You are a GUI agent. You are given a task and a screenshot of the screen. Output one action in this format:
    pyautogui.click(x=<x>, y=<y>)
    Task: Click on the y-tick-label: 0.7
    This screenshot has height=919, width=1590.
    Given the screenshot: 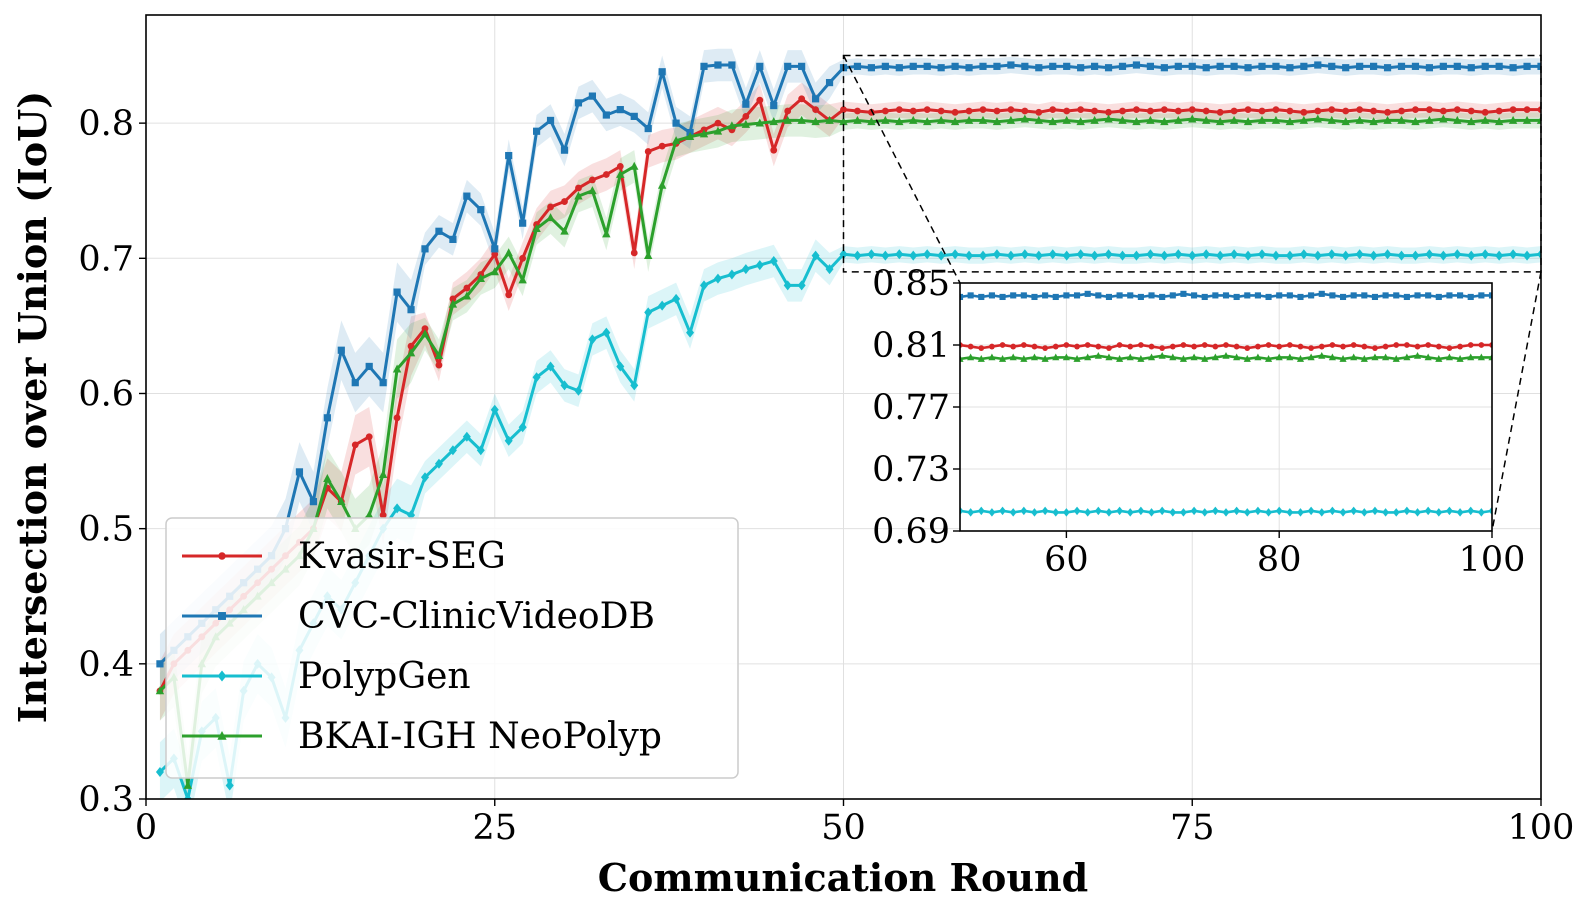 What is the action you would take?
    pyautogui.click(x=106, y=259)
    